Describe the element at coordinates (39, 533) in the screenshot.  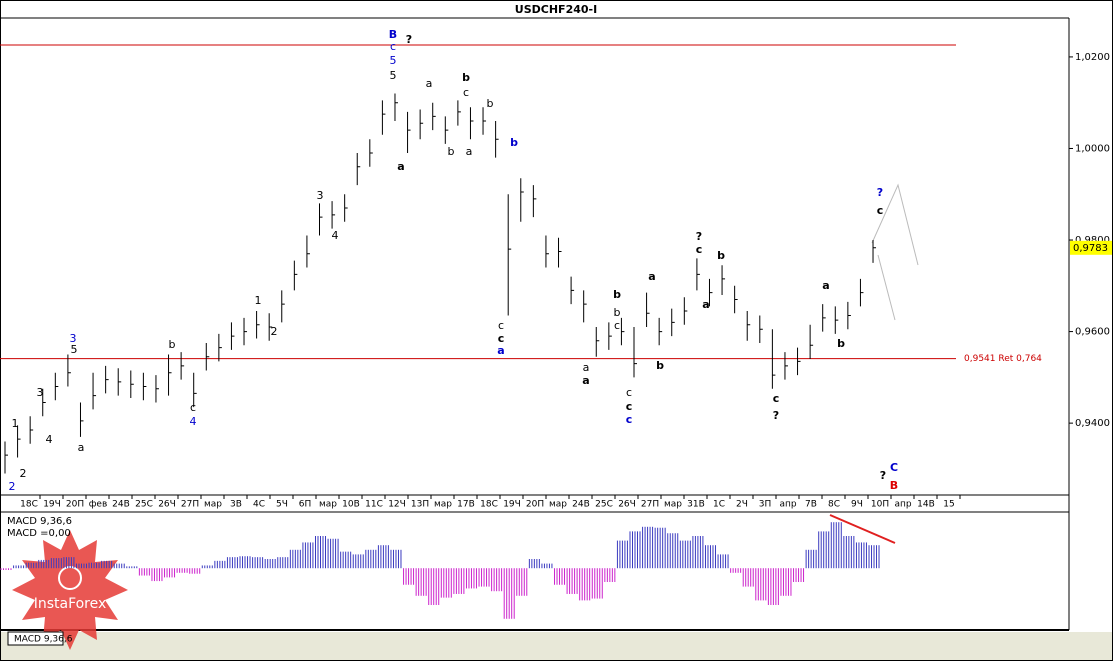
I see `indicator-value: MACD =0,00` at that location.